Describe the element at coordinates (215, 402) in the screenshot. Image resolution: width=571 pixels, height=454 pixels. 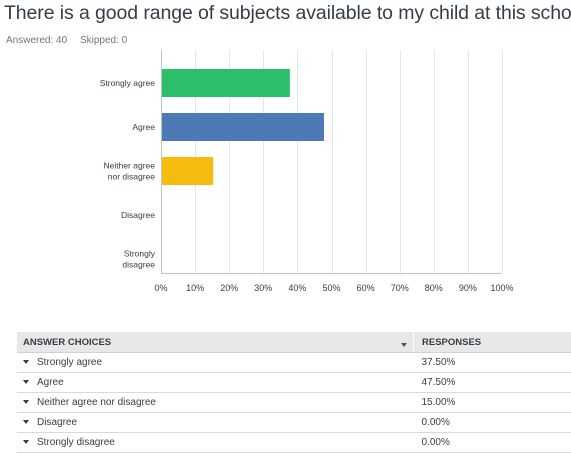
I see `answer-choice-cell: Neither agree nor disagree` at that location.